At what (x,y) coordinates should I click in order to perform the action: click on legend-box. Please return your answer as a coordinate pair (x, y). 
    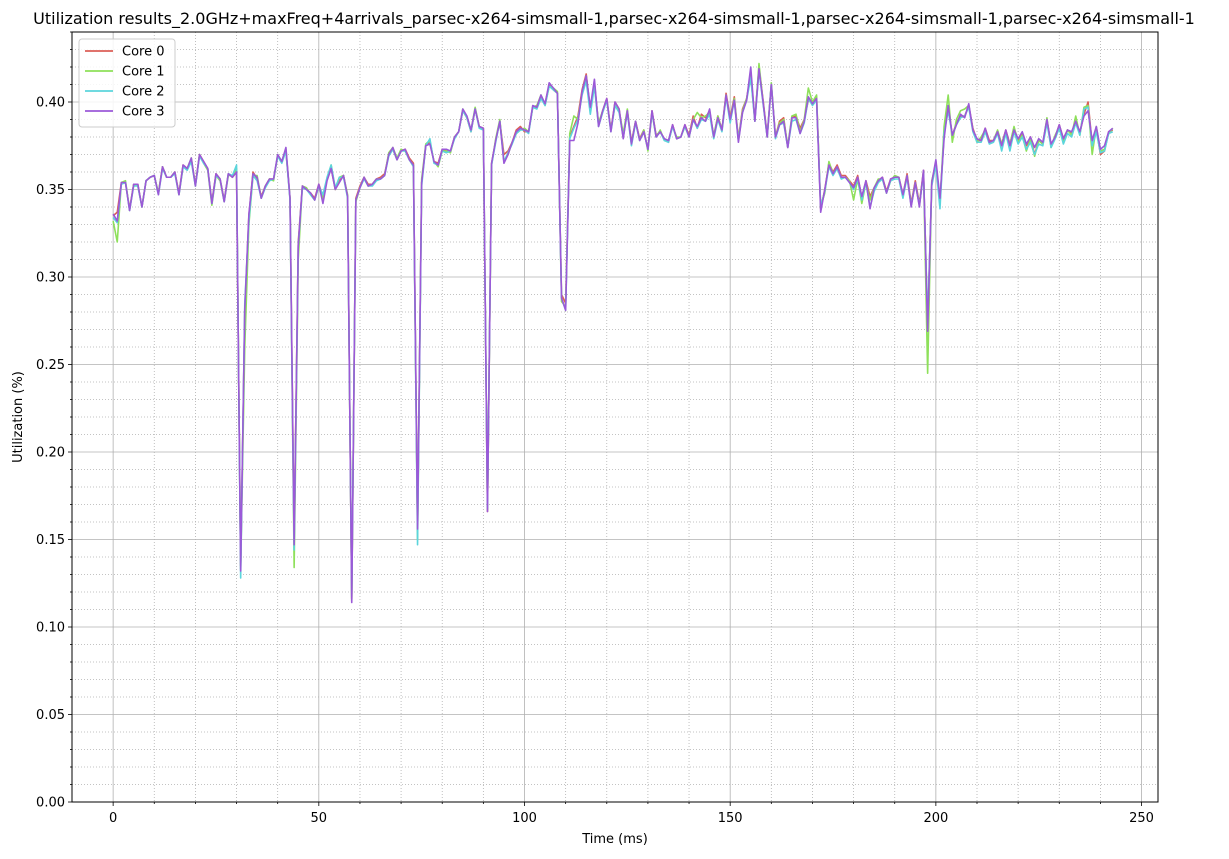
    Looking at the image, I should click on (127, 83).